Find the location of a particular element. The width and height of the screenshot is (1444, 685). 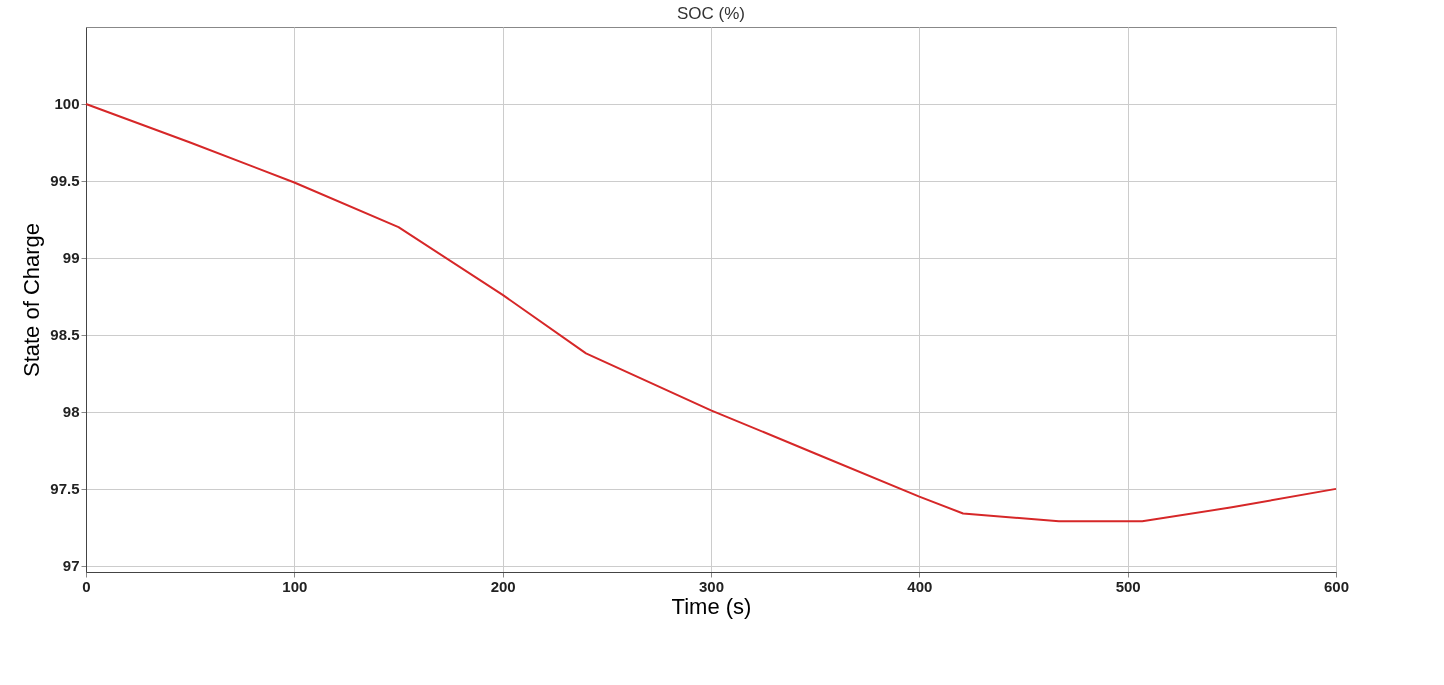

x-axis-title: Time (s) is located at coordinates (711, 606).